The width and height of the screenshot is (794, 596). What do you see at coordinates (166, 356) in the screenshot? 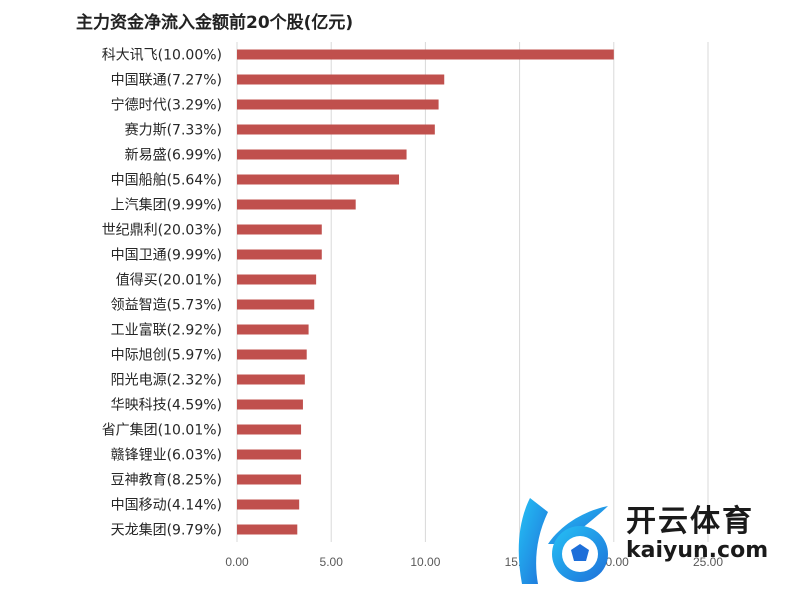
I see `category-label: 中际旭创(5.97%)` at bounding box center [166, 356].